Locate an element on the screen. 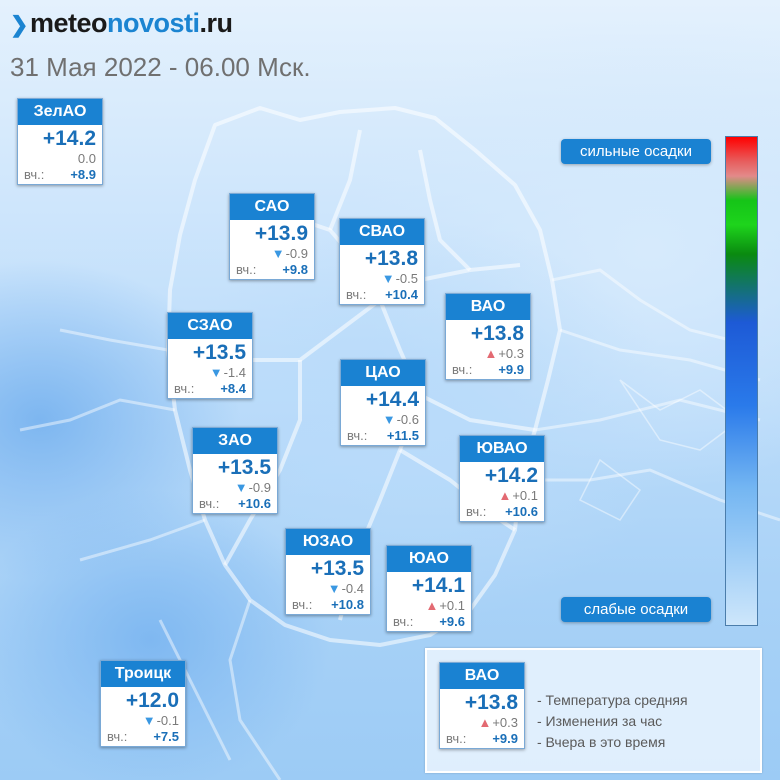  district-card-sao: САО +13.9 ▼-0.9 вч.: +9.8 is located at coordinates (272, 236).